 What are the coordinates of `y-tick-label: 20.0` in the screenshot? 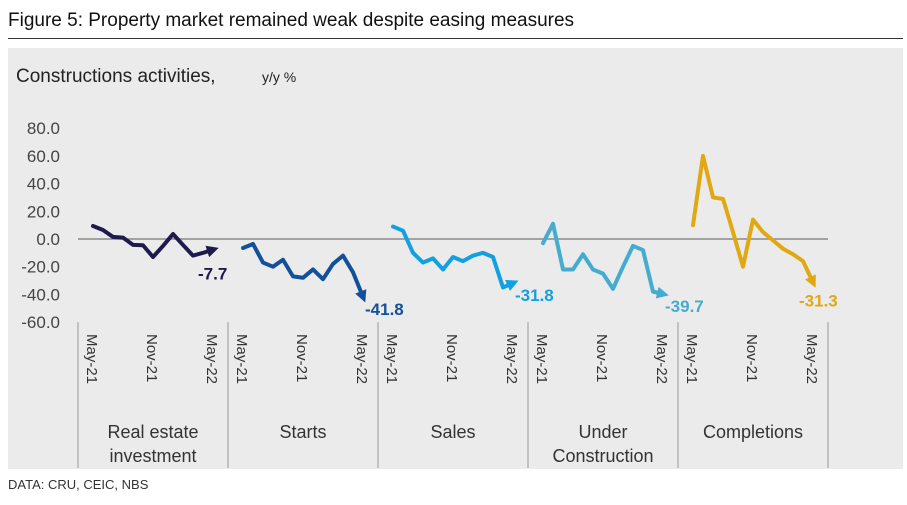 It's located at (43, 211).